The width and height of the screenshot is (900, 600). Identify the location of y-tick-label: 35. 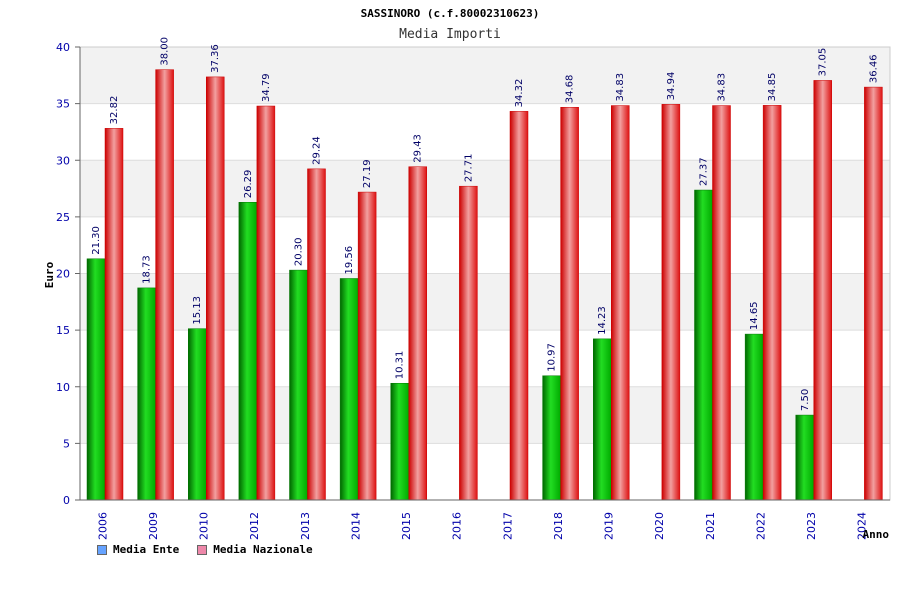
(63, 104).